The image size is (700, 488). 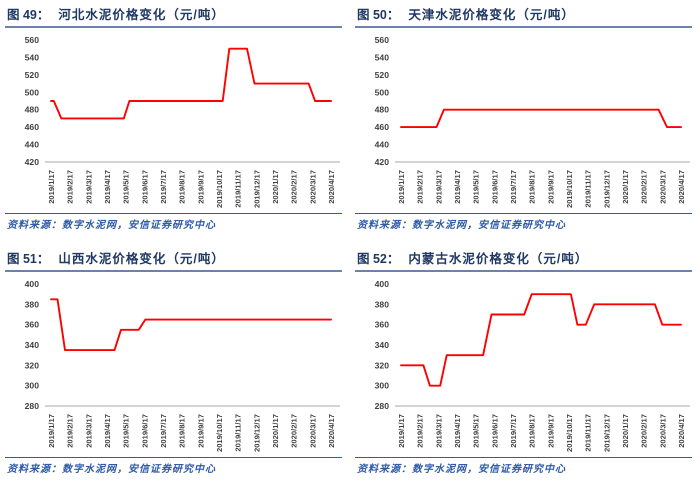 What do you see at coordinates (32, 345) in the screenshot?
I see `y-axis-tick-label: 340` at bounding box center [32, 345].